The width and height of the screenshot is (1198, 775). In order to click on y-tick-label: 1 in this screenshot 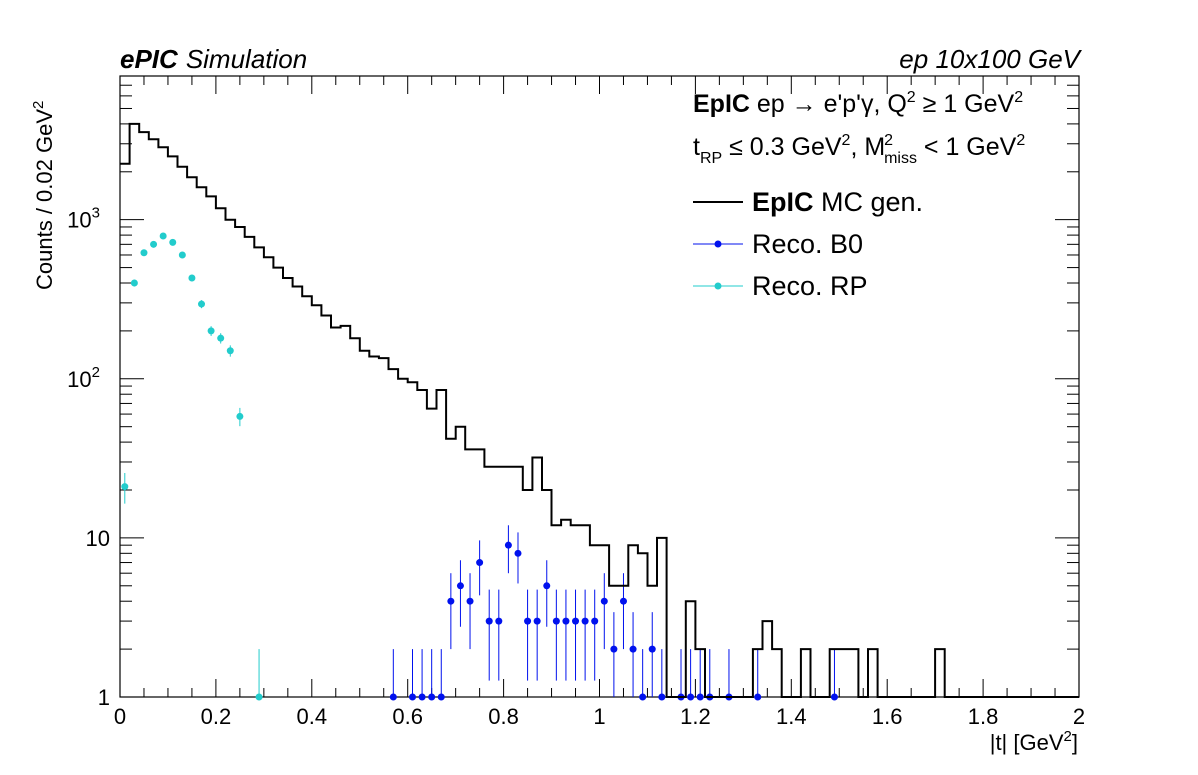, I will do `click(104, 697)`.